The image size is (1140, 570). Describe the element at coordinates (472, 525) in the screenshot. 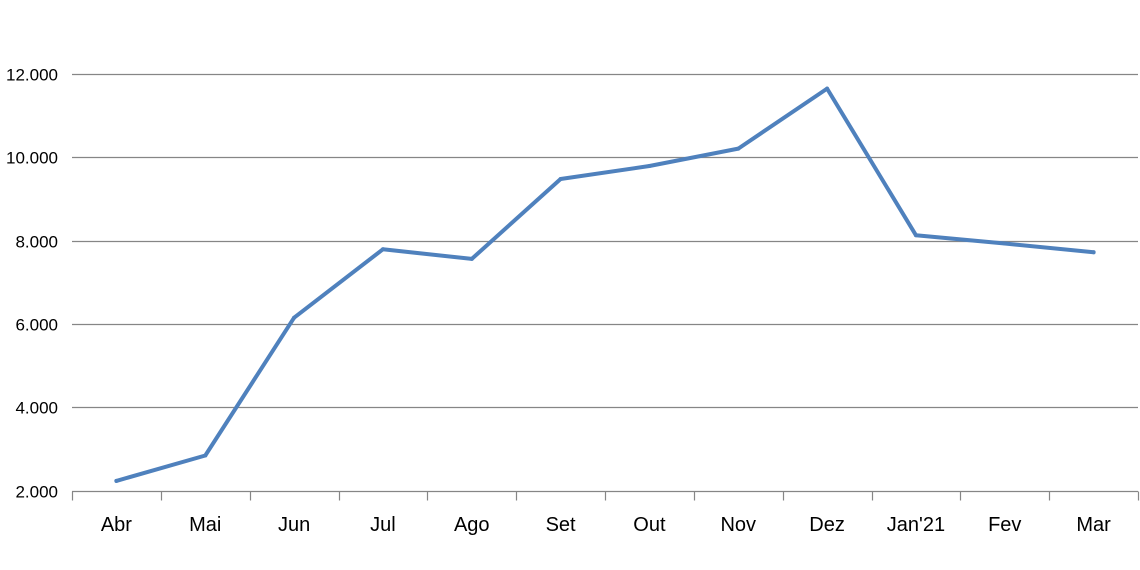

I see `x-tick-label: Ago` at that location.